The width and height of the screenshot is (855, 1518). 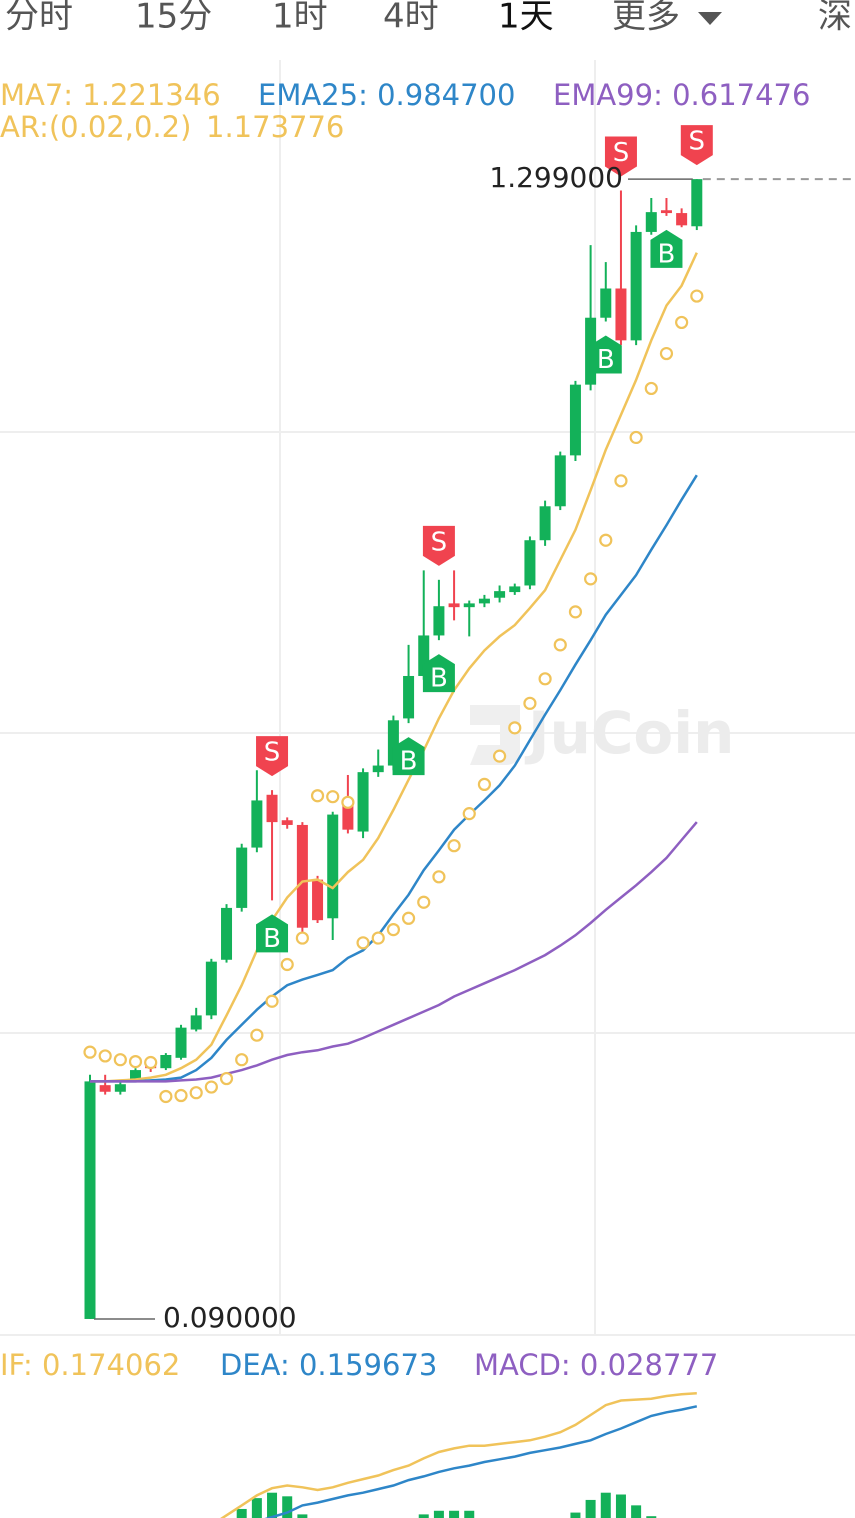 What do you see at coordinates (173, 18) in the screenshot?
I see `tab: 15分` at bounding box center [173, 18].